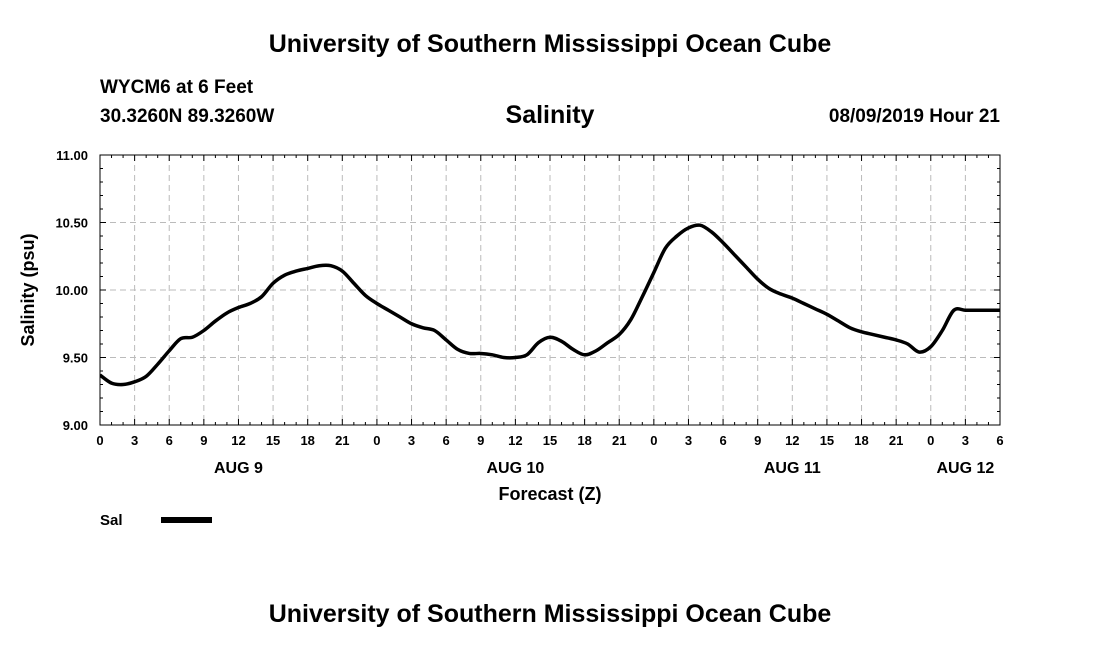 This screenshot has height=650, width=1100. Describe the element at coordinates (515, 468) in the screenshot. I see `day-label: AUG 10` at that location.